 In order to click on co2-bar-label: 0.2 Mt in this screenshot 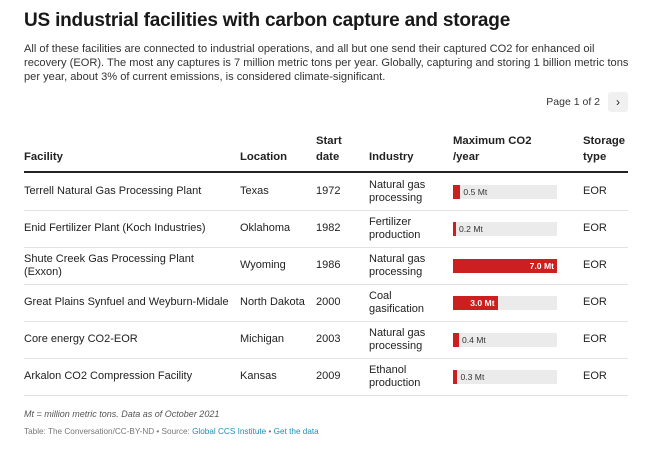, I will do `click(471, 228)`.